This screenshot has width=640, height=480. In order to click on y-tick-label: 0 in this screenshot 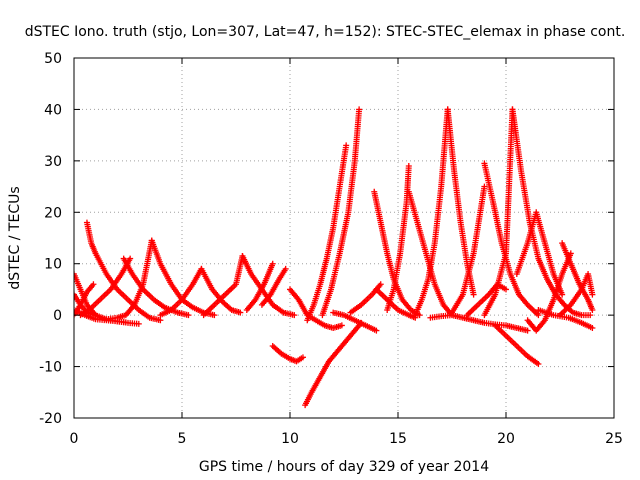, I will do `click(57, 316)`.